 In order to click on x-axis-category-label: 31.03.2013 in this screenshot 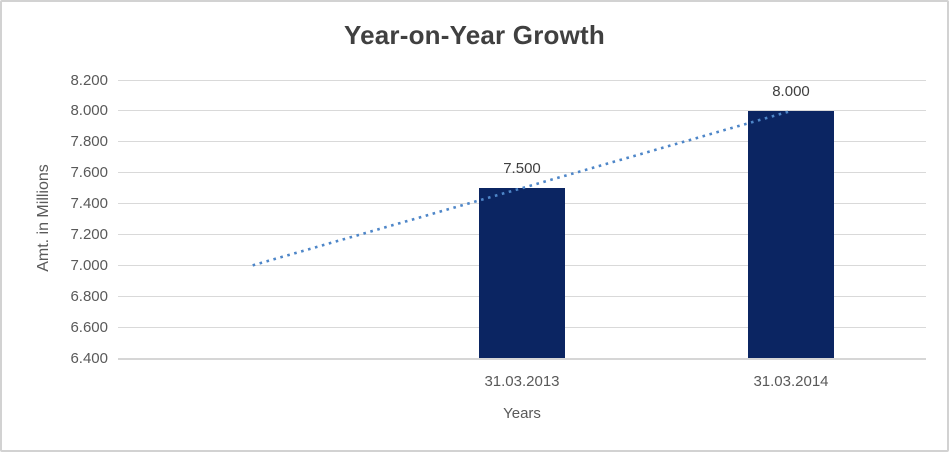, I will do `click(522, 381)`.